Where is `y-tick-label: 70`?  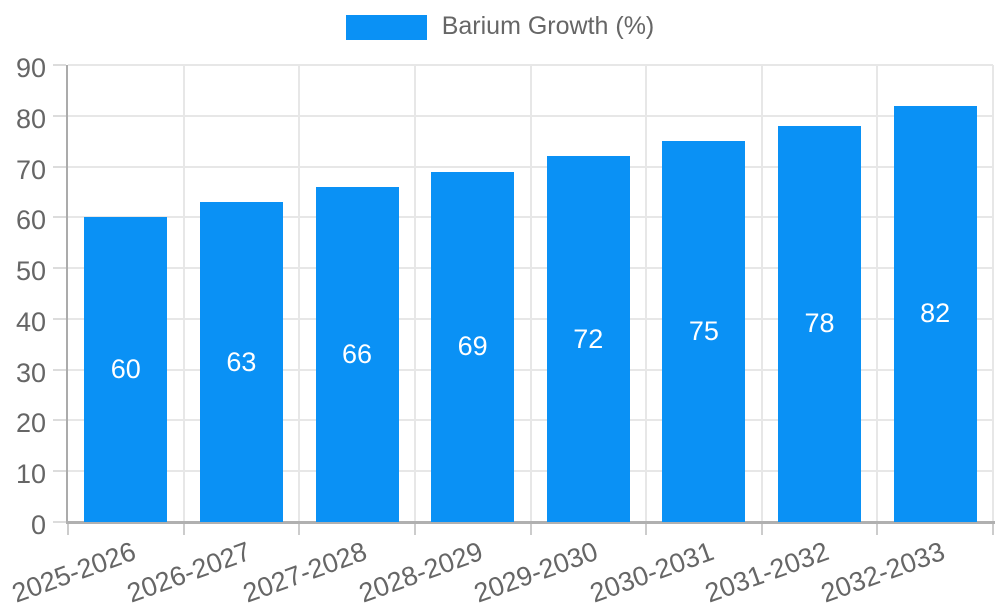
y-tick-label: 70 is located at coordinates (30, 169).